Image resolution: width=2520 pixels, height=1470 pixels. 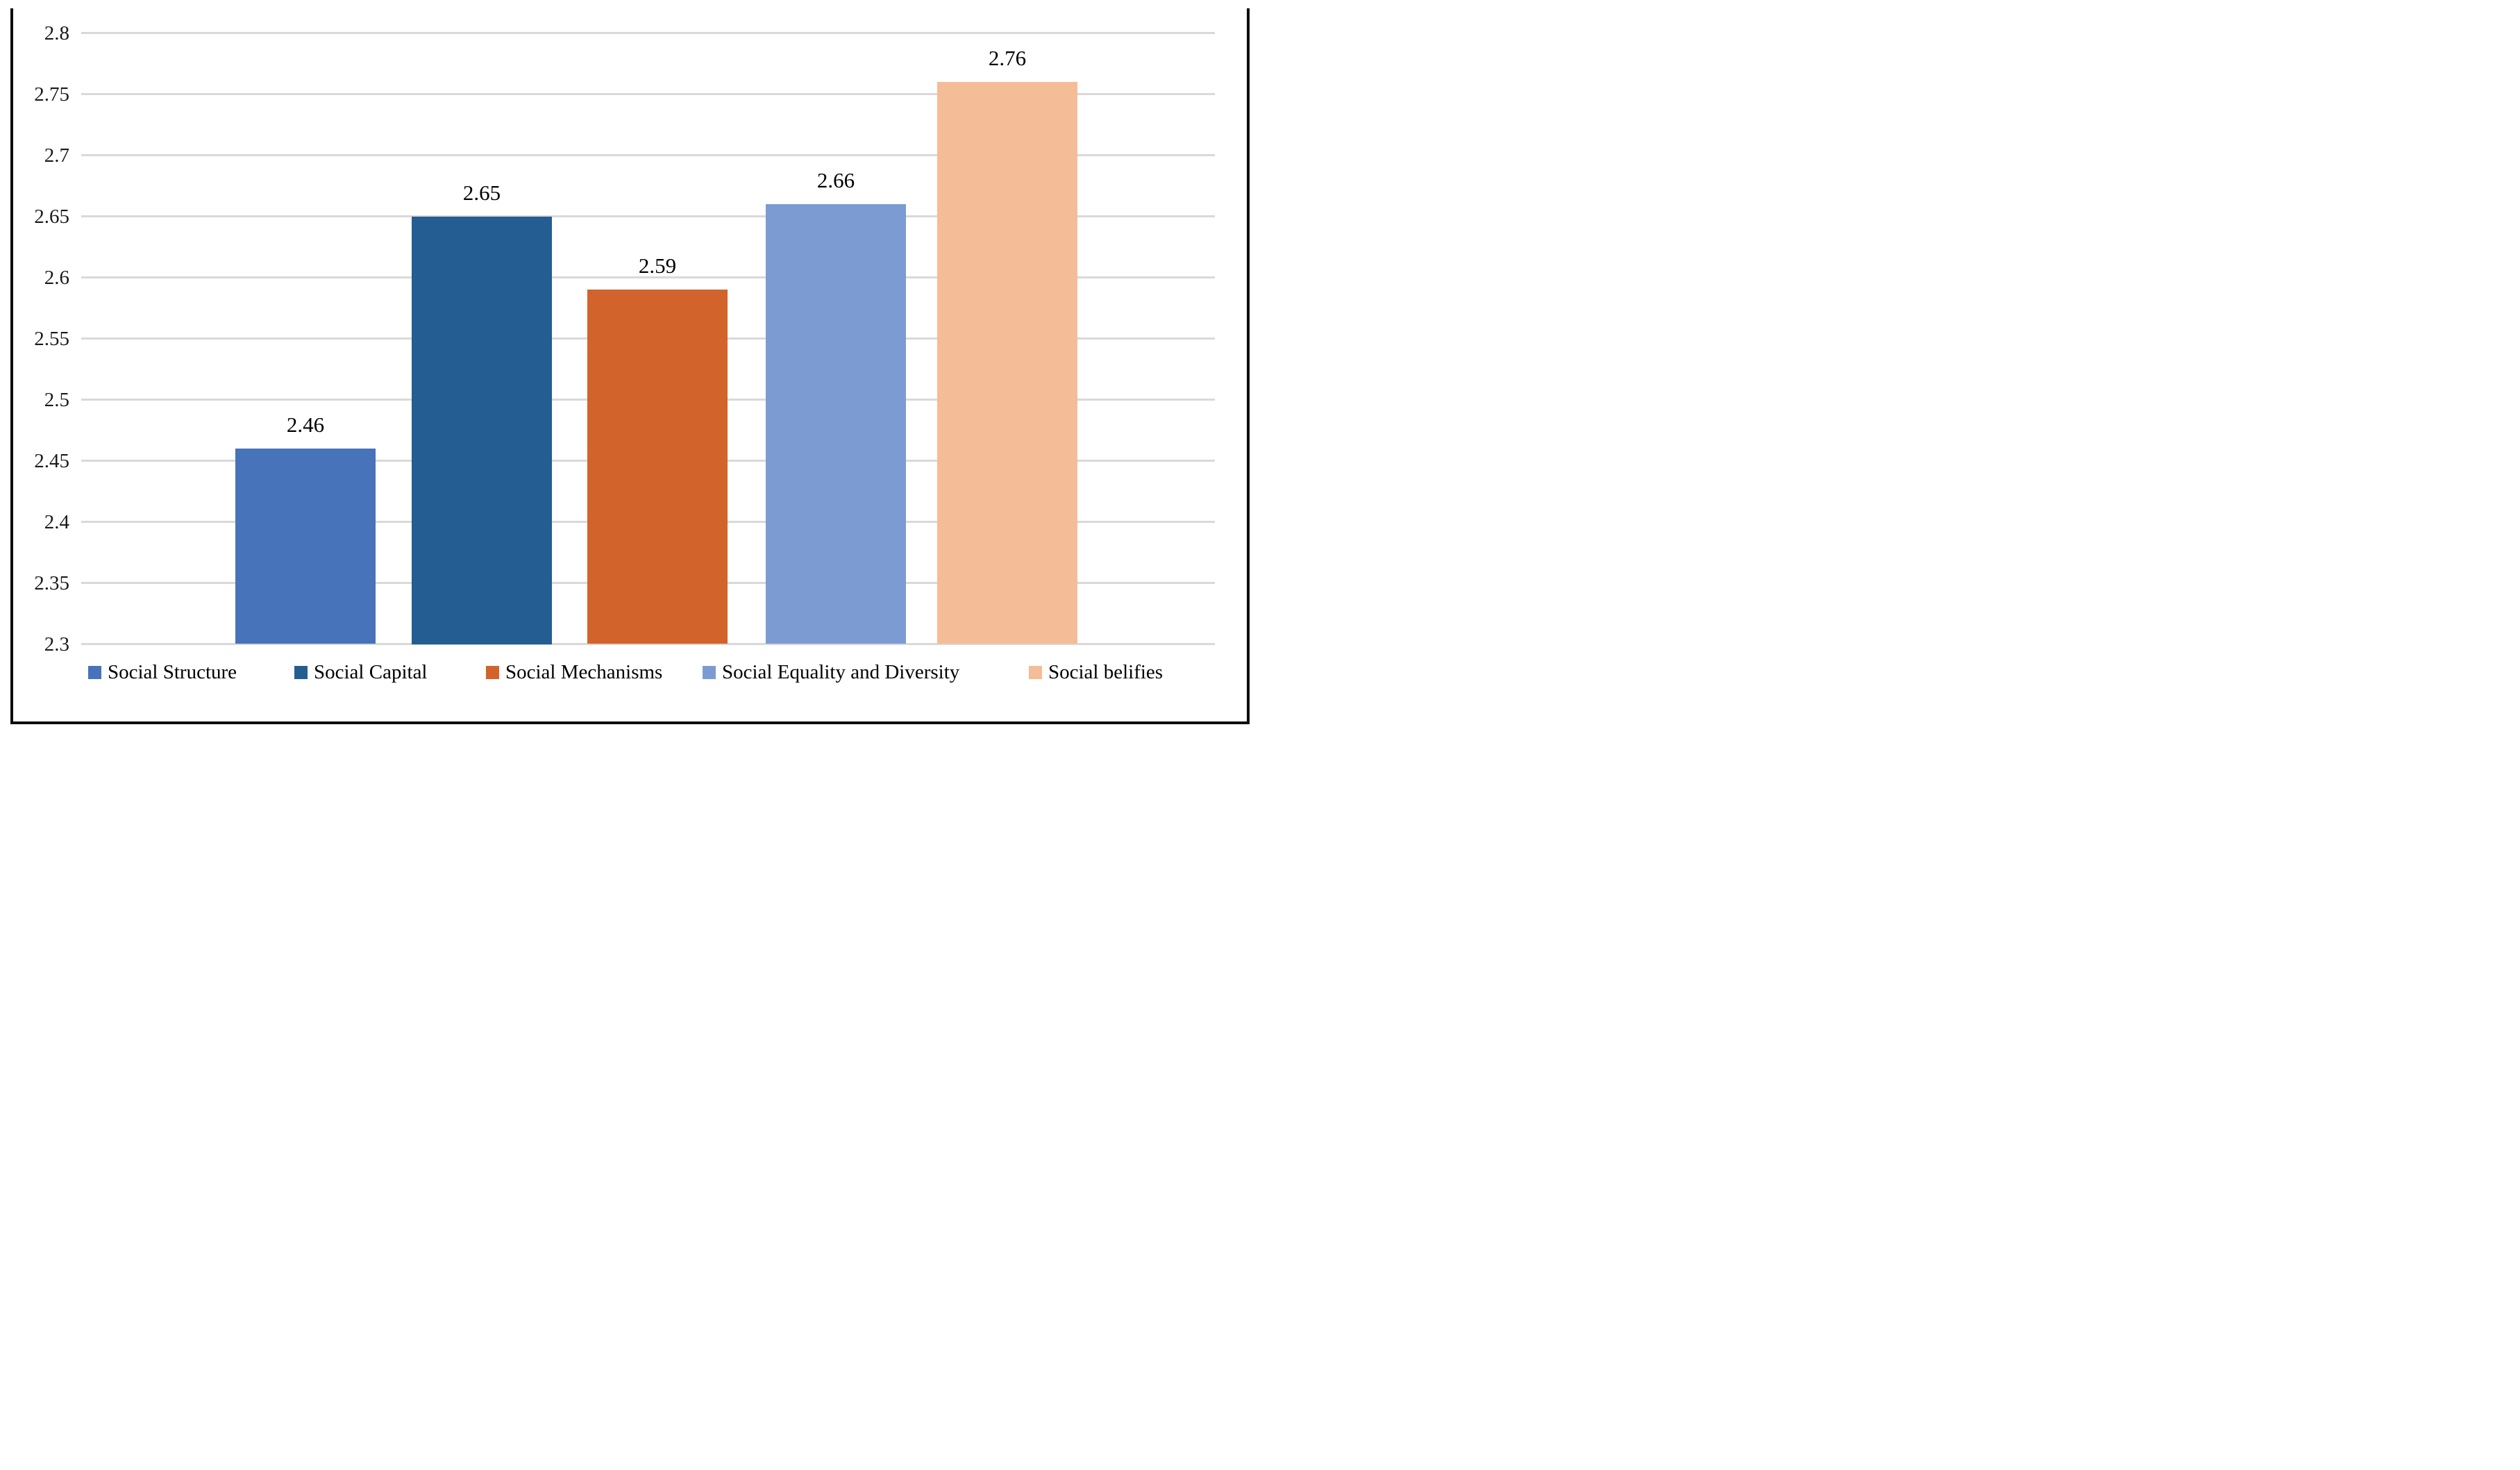 I want to click on legend-swatch-icon-social-mechanisms, so click(x=493, y=672).